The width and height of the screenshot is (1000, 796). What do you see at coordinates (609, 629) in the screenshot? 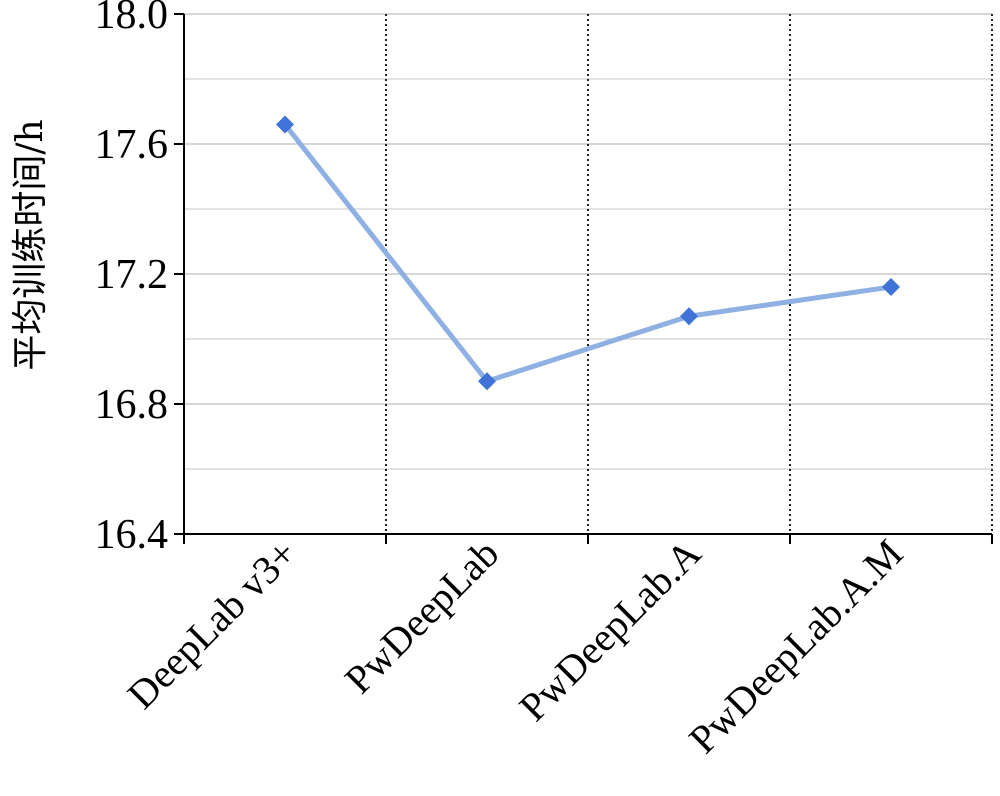
I see `x-category-label-2: PwDeepLab.A` at bounding box center [609, 629].